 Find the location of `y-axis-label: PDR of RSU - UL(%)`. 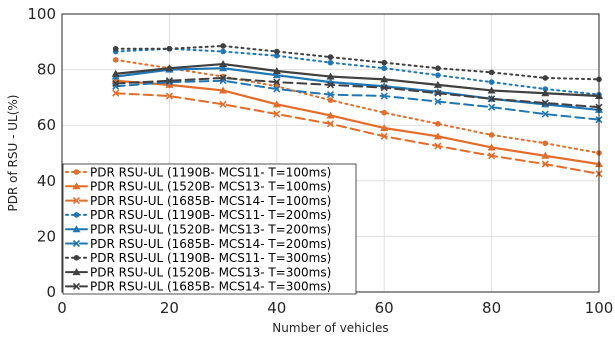

y-axis-label: PDR of RSU - UL(%) is located at coordinates (13, 153).